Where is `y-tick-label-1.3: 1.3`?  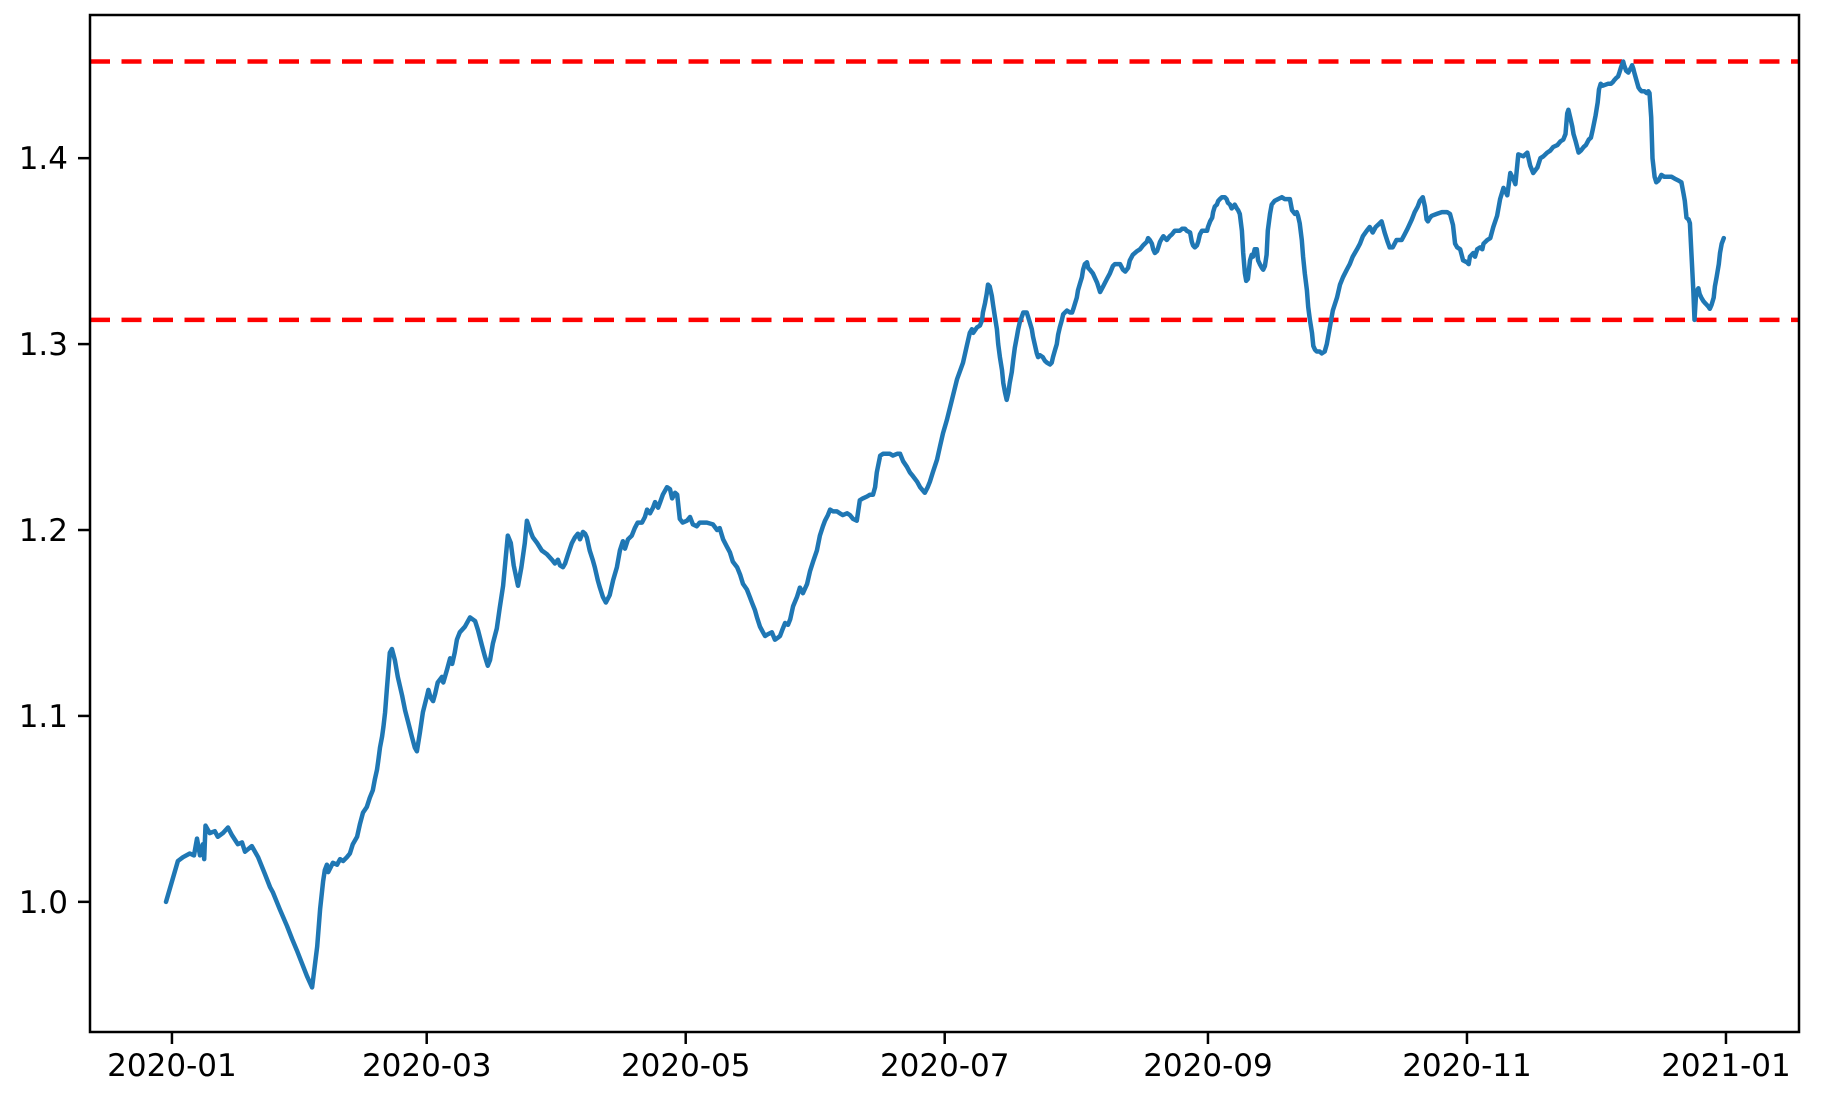 y-tick-label-1.3: 1.3 is located at coordinates (43, 345).